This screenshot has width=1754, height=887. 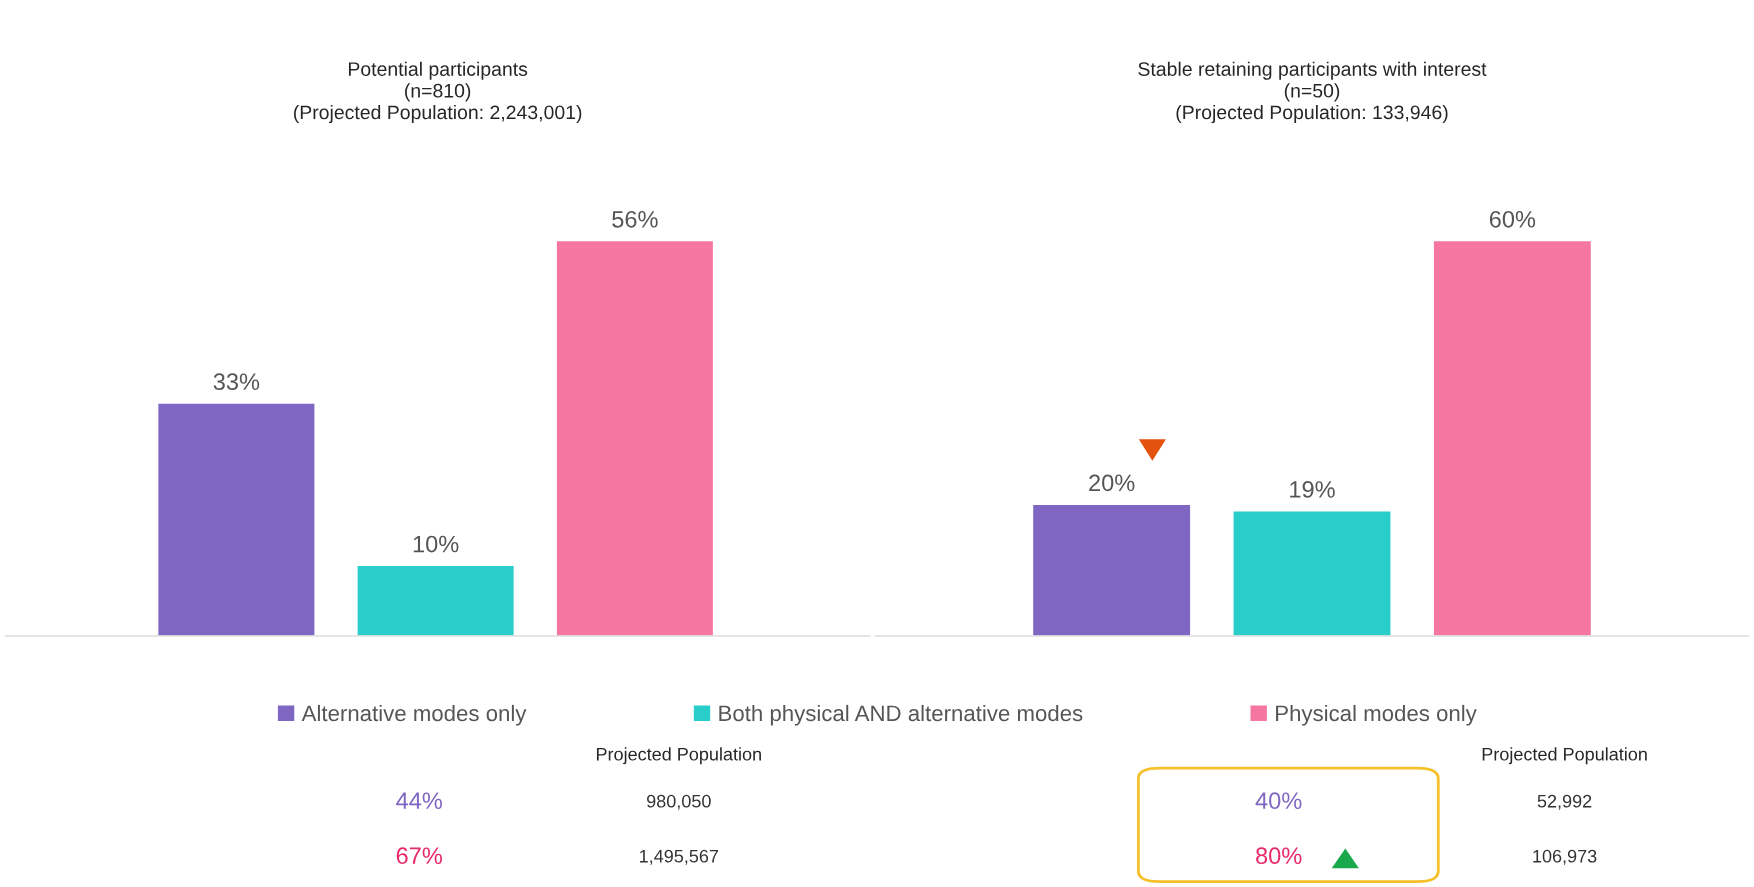 What do you see at coordinates (1512, 219) in the screenshot?
I see `data-label: 60%` at bounding box center [1512, 219].